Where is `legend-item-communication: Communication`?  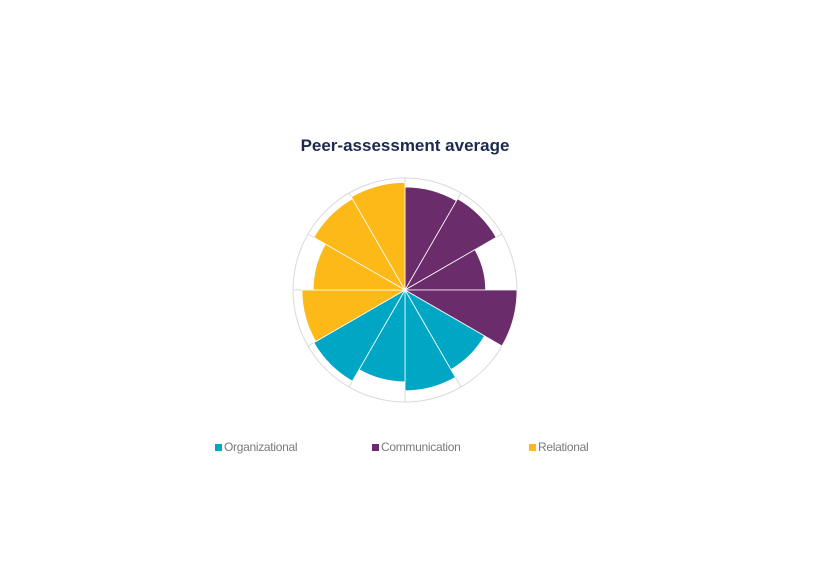
legend-item-communication: Communication is located at coordinates (416, 447).